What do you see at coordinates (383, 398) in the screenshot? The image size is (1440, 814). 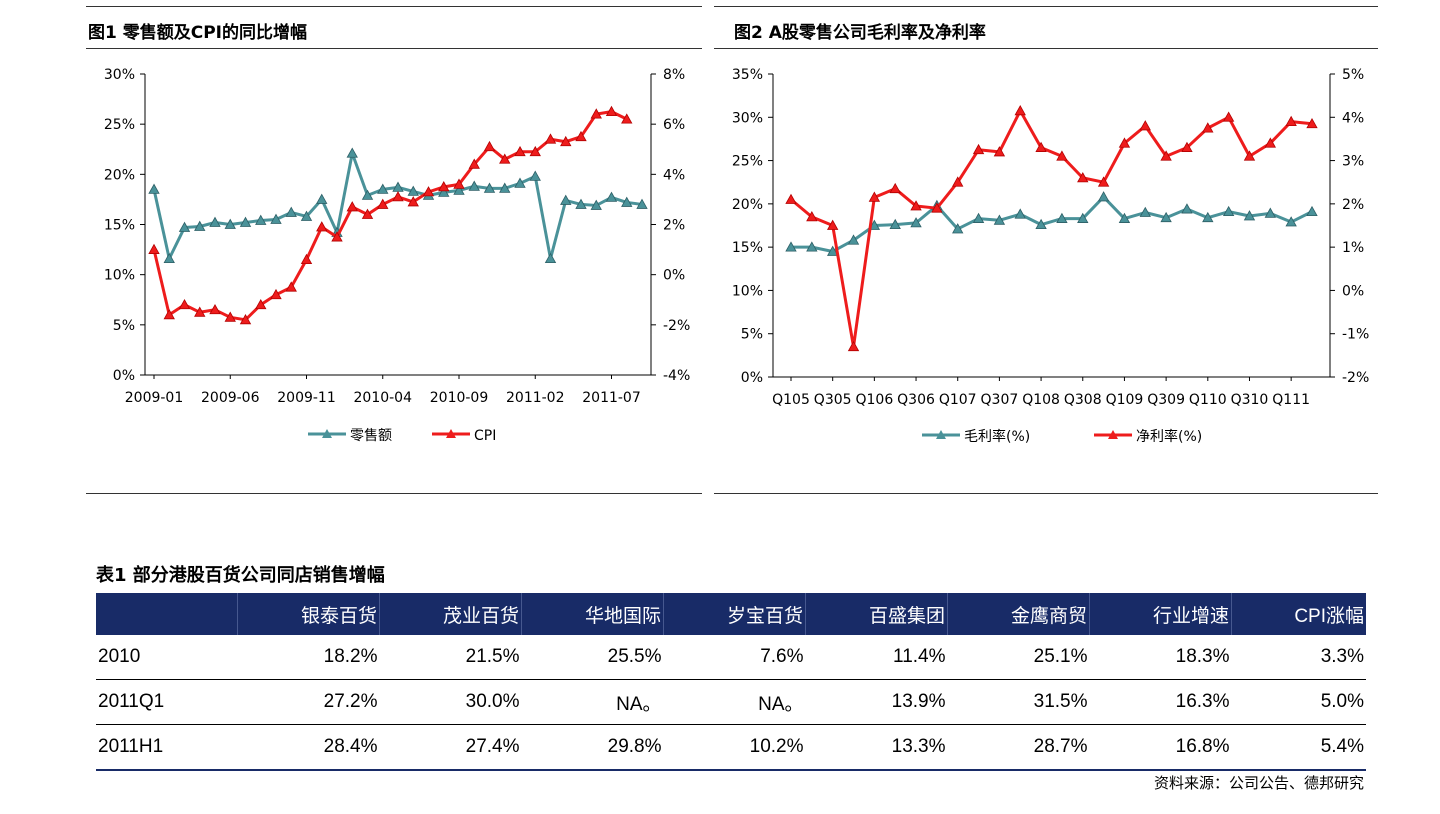 I see `figure1-x-tick-label: 2010-04` at bounding box center [383, 398].